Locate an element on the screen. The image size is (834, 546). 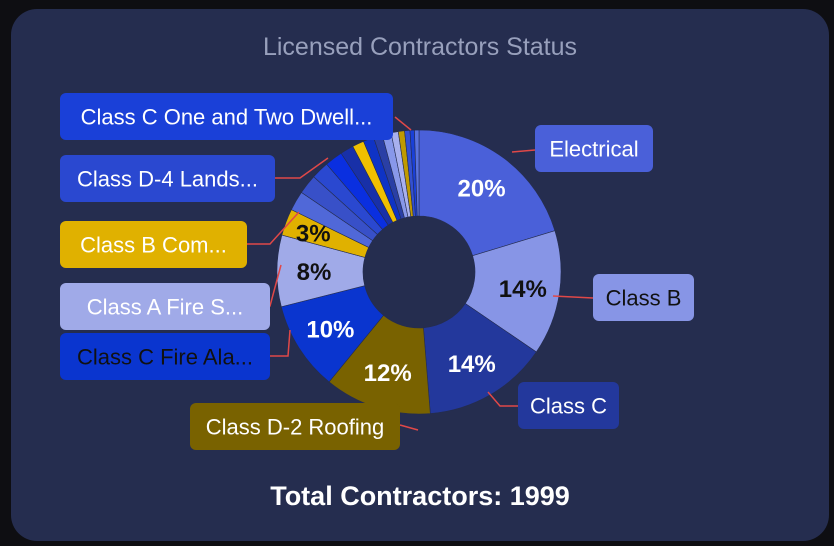
label-box-electrical is located at coordinates (594, 148).